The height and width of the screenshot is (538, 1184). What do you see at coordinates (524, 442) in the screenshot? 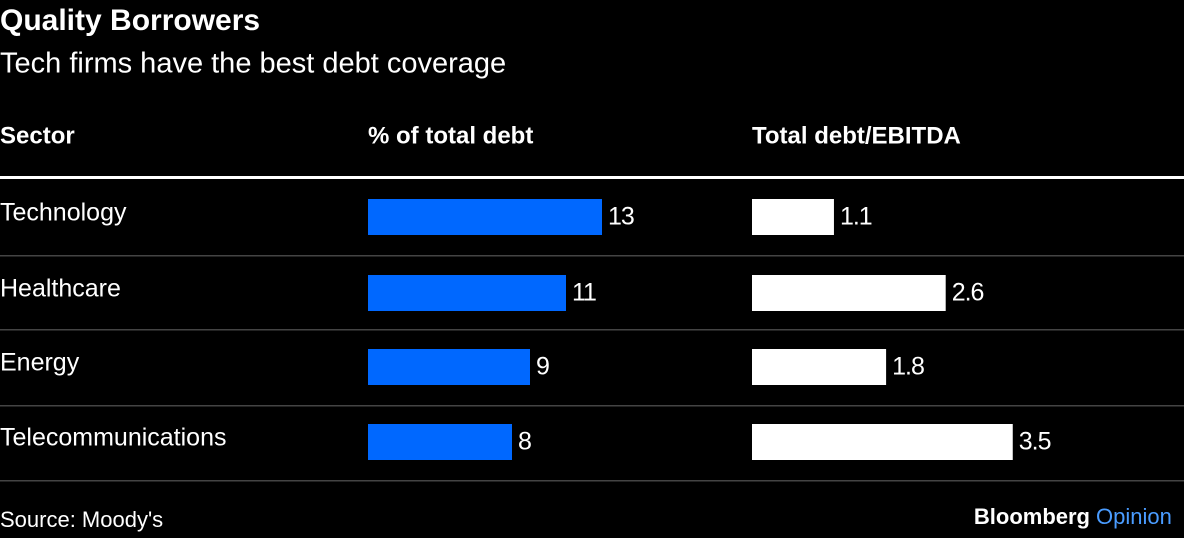
I see `value-label: 8` at bounding box center [524, 442].